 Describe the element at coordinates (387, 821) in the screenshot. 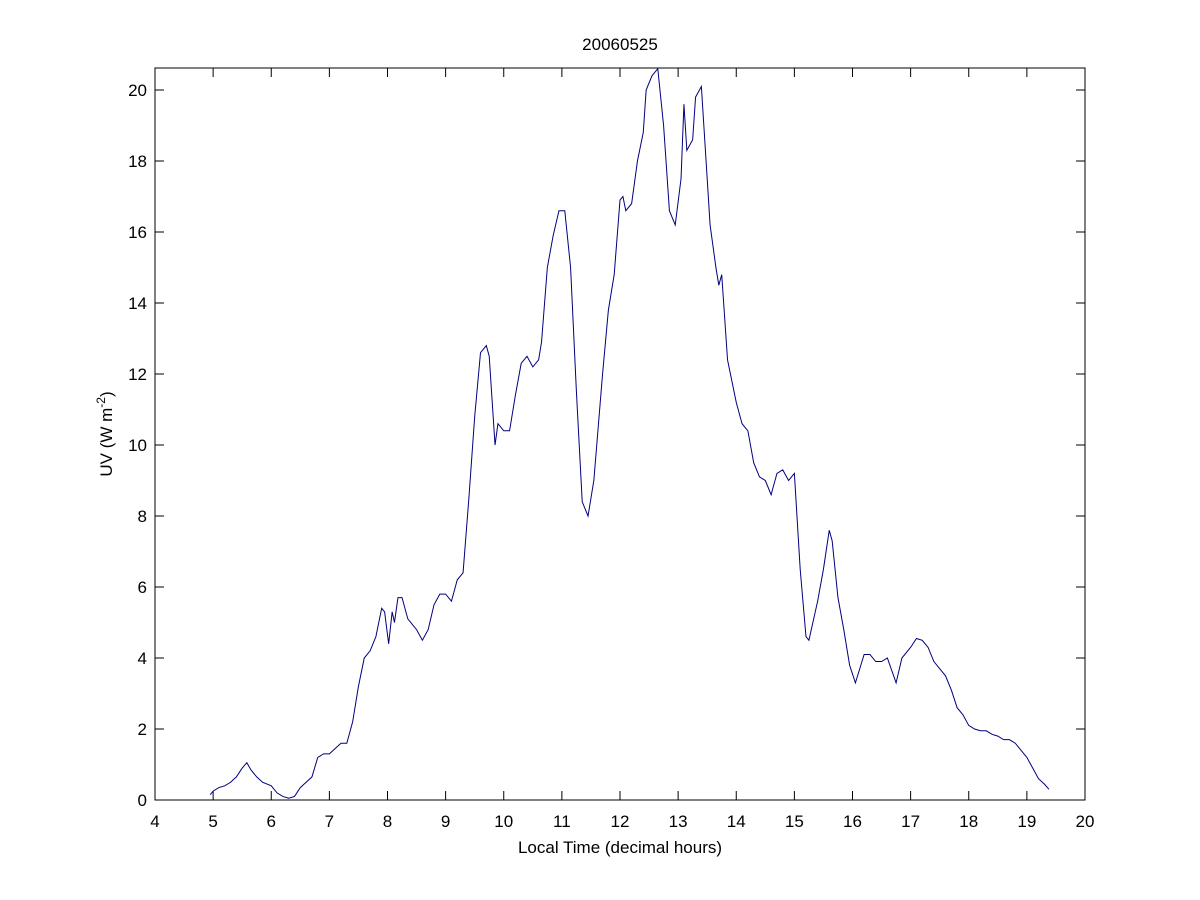

I see `x-tick-label: 8` at that location.